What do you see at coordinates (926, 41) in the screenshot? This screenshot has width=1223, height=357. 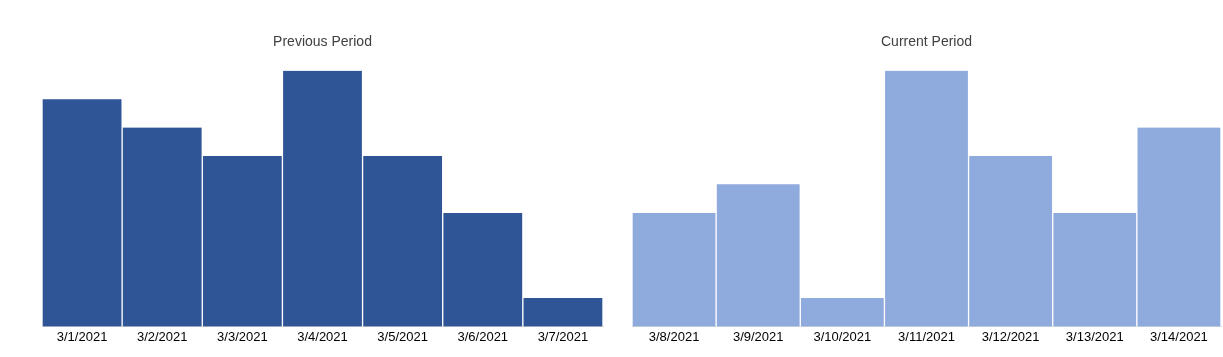 I see `chart-title: Current Period` at bounding box center [926, 41].